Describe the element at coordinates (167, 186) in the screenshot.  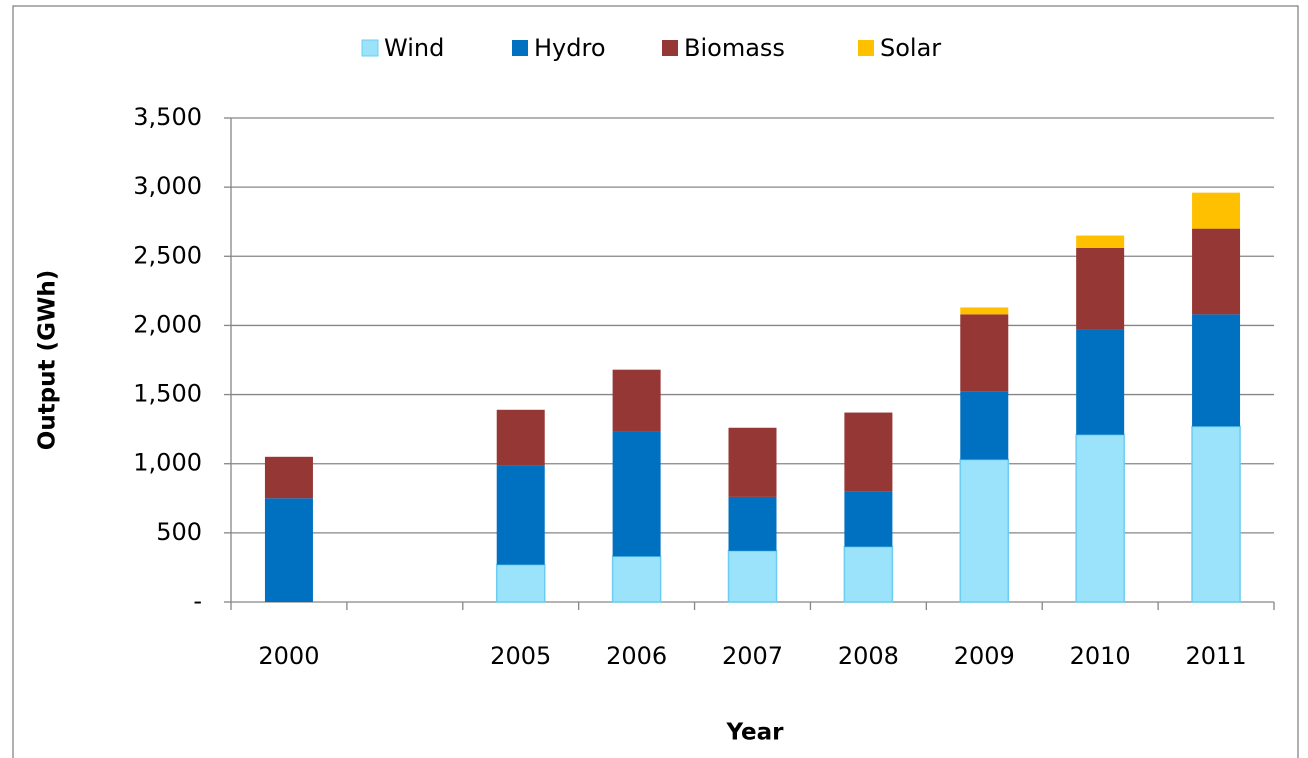
I see `y-tick-label: 3,000` at that location.